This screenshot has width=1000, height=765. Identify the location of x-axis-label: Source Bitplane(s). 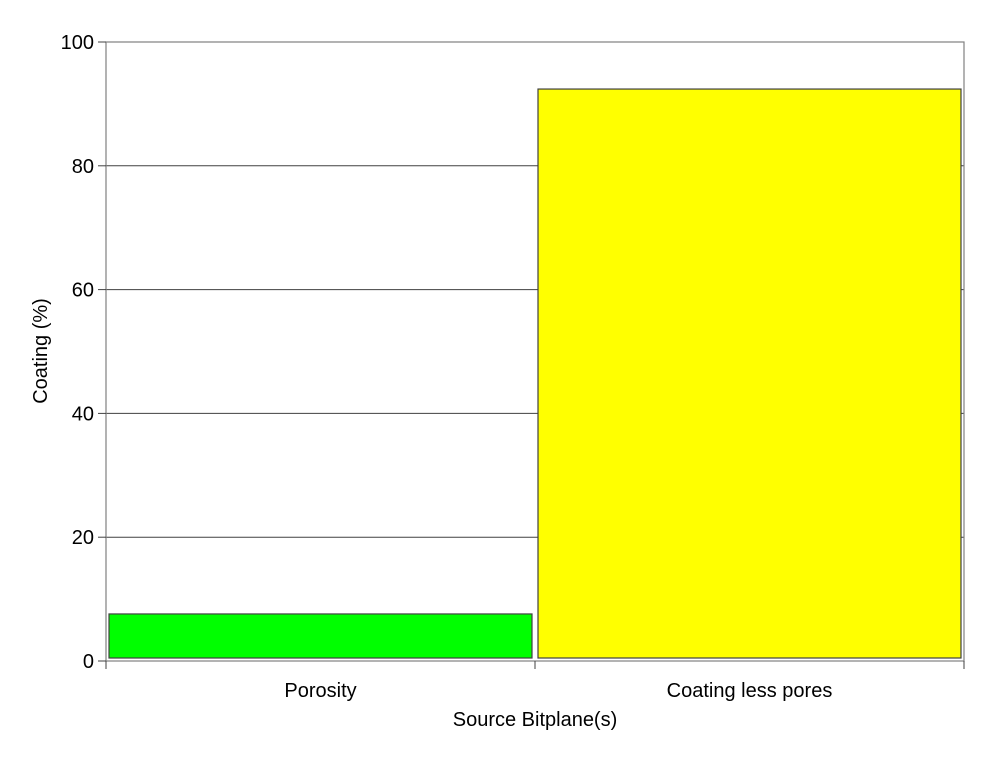
(535, 720).